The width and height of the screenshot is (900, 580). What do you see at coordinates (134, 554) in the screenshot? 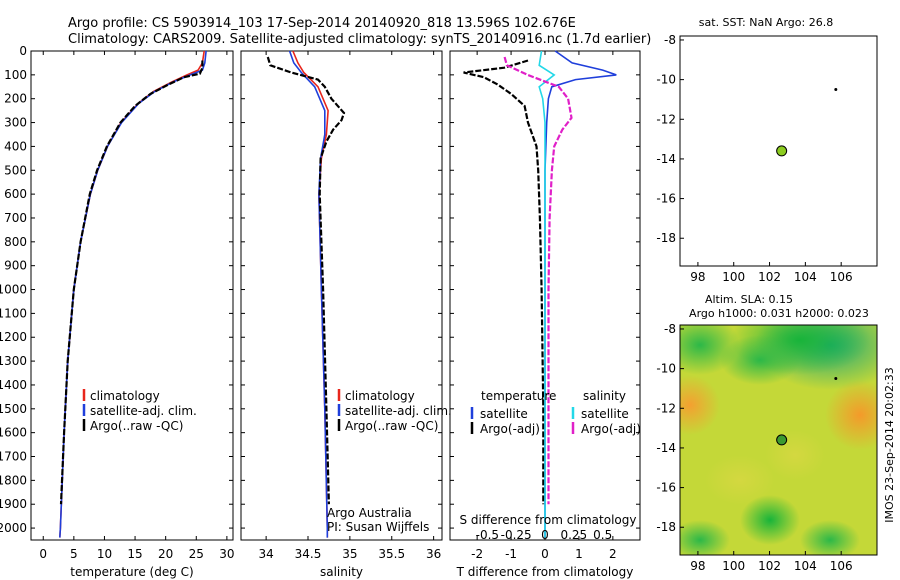
I see `x-tick-label: 15` at bounding box center [134, 554].